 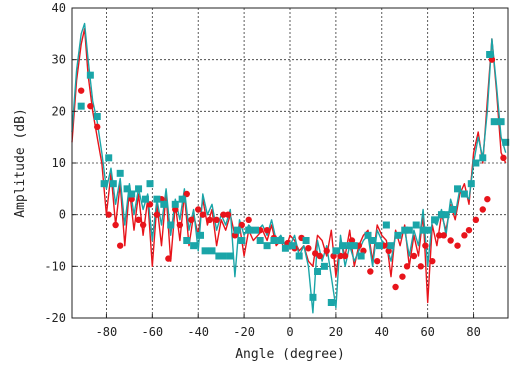 What do you see at coordinates (107, 332) in the screenshot?
I see `x-tick-label: -80` at bounding box center [107, 332].